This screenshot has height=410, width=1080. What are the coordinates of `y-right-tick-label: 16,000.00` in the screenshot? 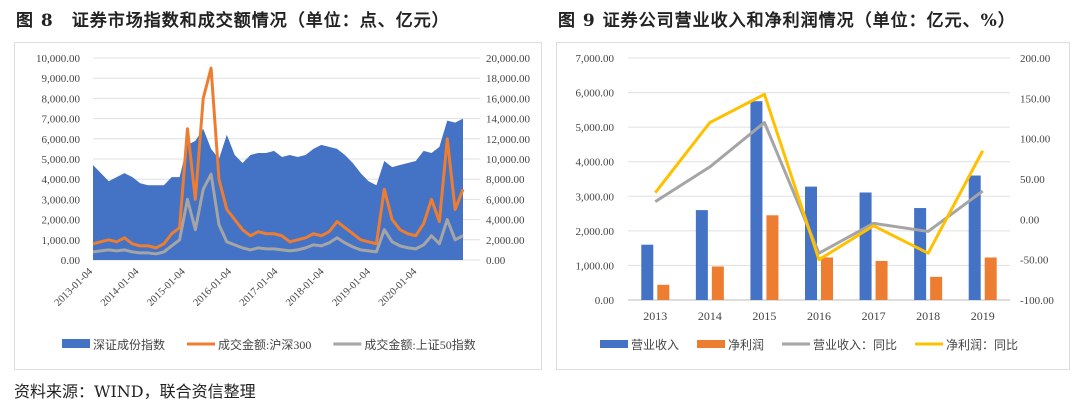 It's located at (508, 99).